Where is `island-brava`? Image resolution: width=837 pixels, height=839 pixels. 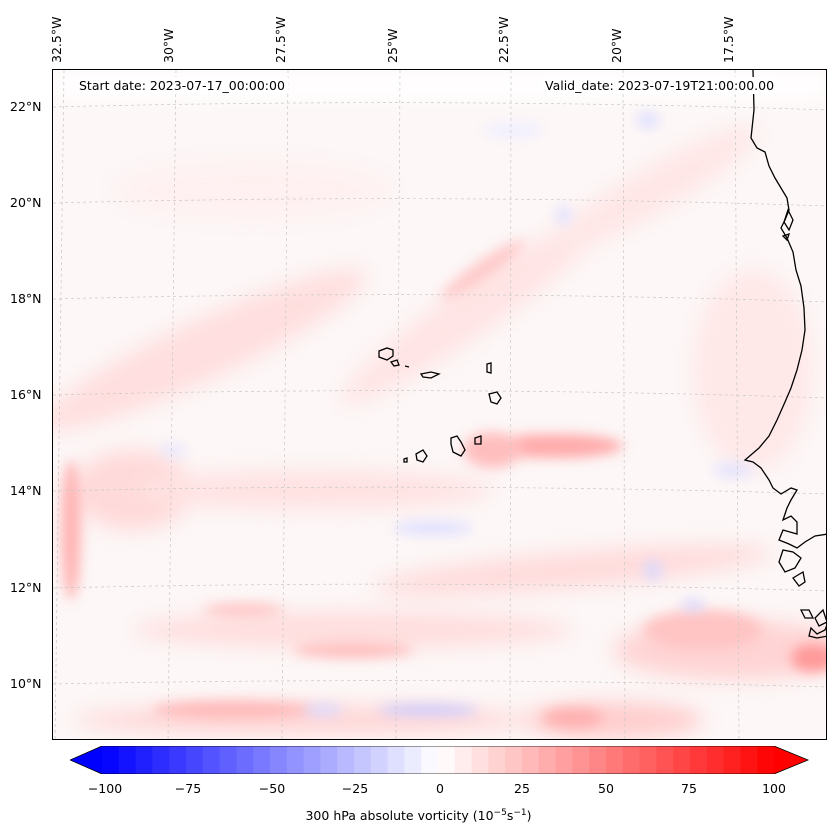
island-brava is located at coordinates (405, 460).